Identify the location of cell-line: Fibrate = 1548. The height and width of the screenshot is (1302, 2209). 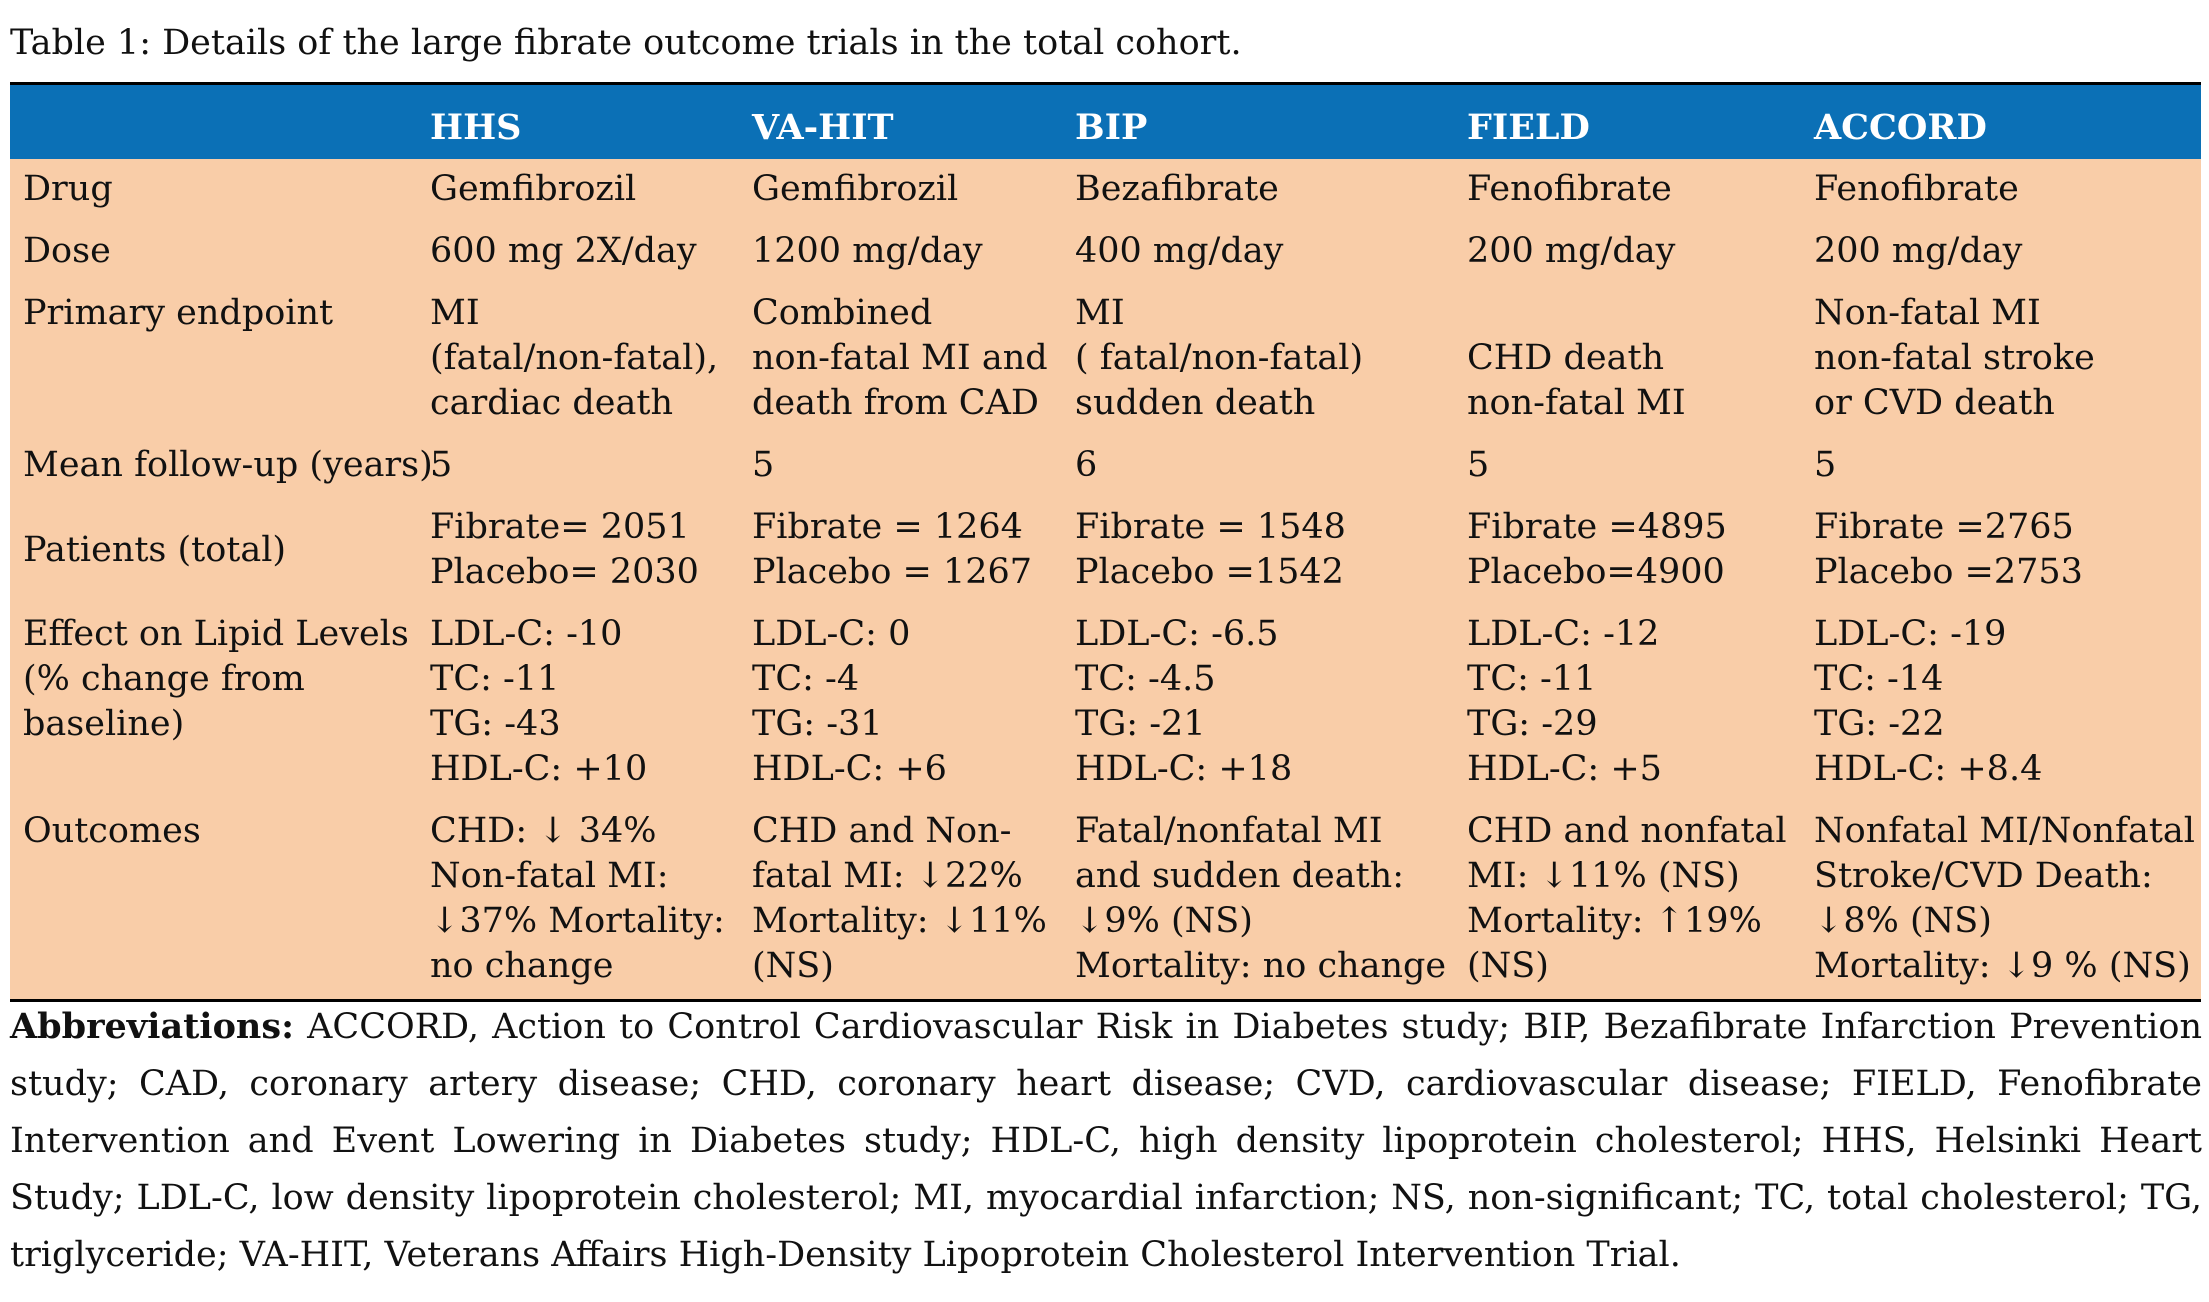
(1210, 527).